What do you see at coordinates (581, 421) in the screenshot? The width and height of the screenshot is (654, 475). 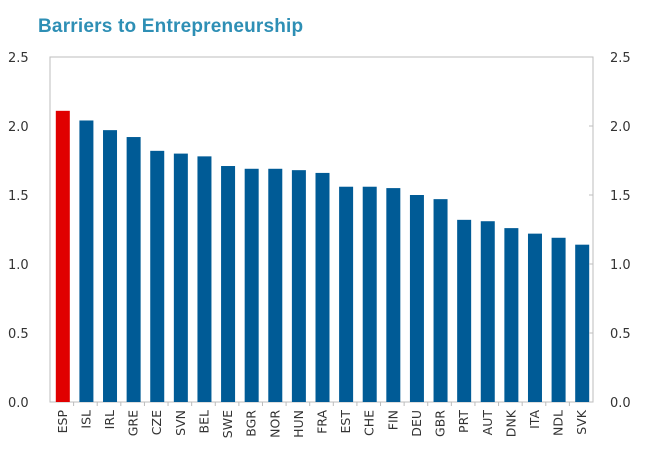 I see `x-tick-label: SVK` at bounding box center [581, 421].